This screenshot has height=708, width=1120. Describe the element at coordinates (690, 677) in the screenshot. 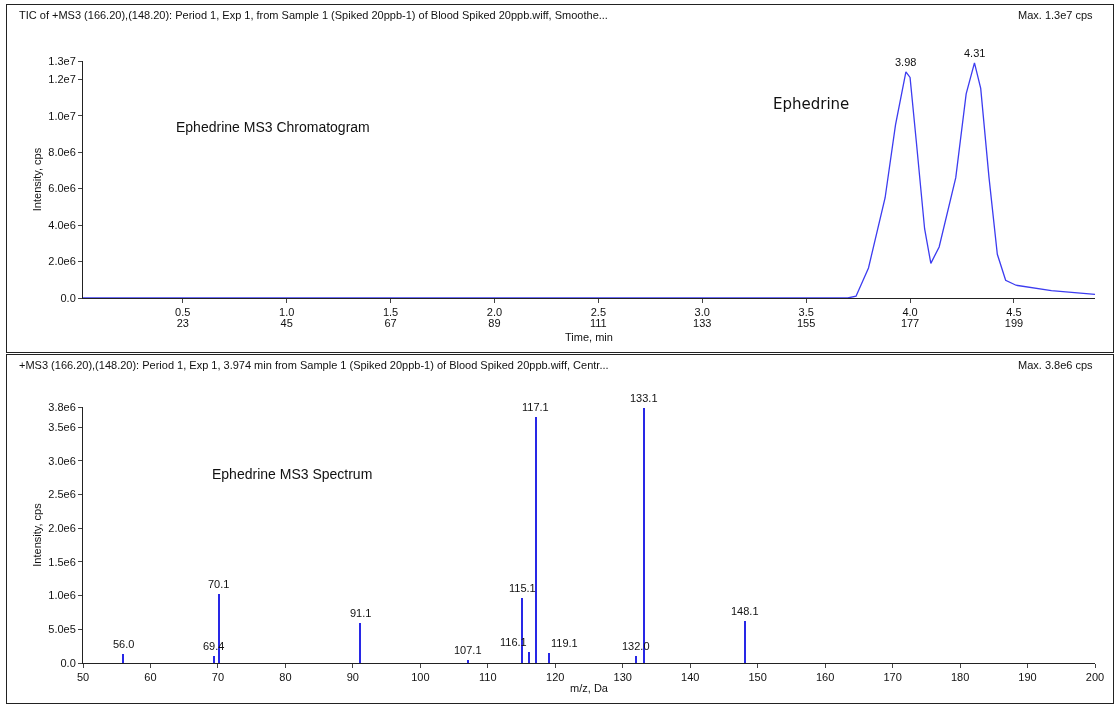

I see `x-tick-label: 140` at that location.